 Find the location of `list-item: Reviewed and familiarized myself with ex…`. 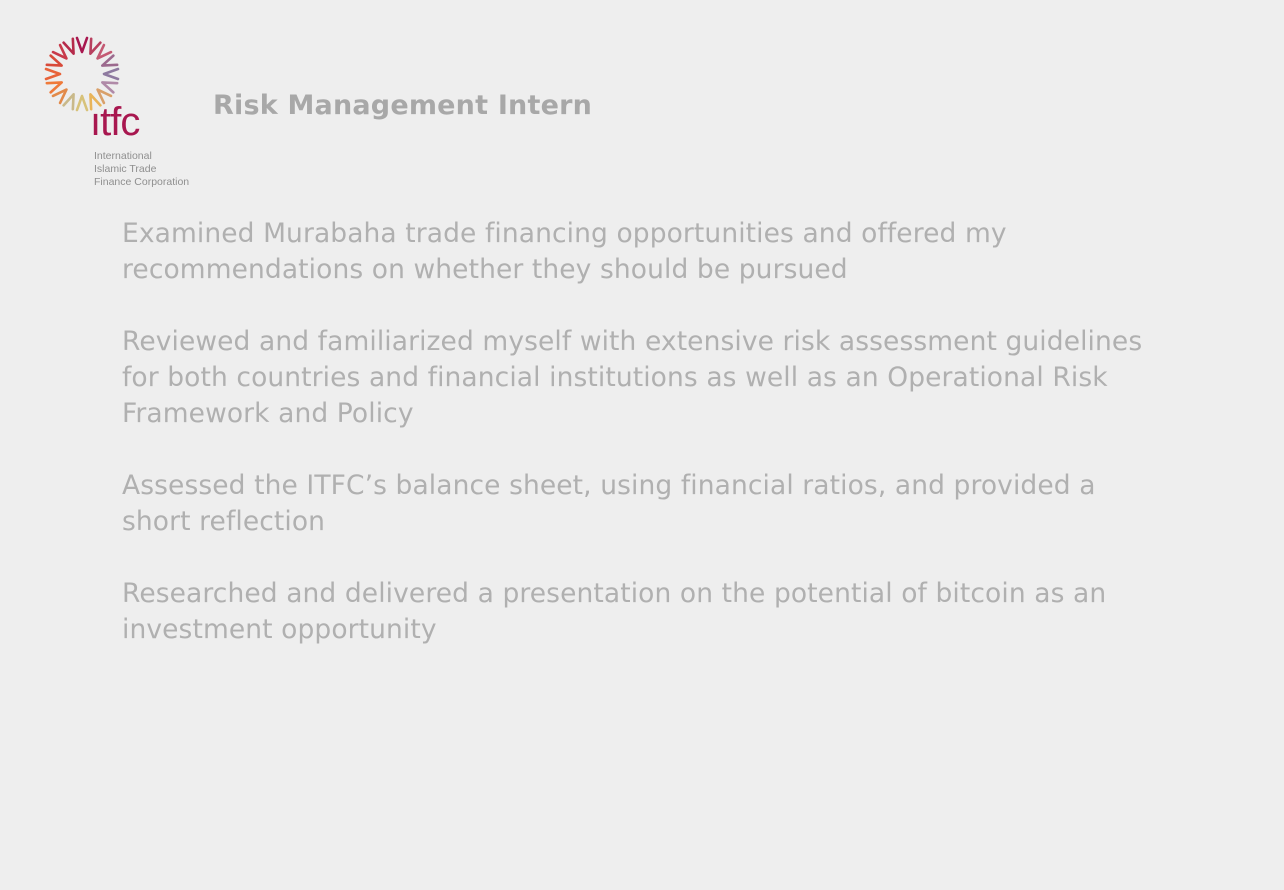

list-item: Reviewed and familiarized myself with ex… is located at coordinates (632, 377).